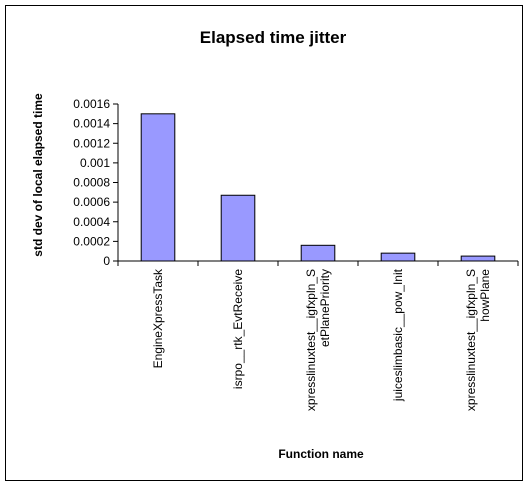 The image size is (530, 487). What do you see at coordinates (321, 454) in the screenshot?
I see `x-axis-title: Function name` at bounding box center [321, 454].